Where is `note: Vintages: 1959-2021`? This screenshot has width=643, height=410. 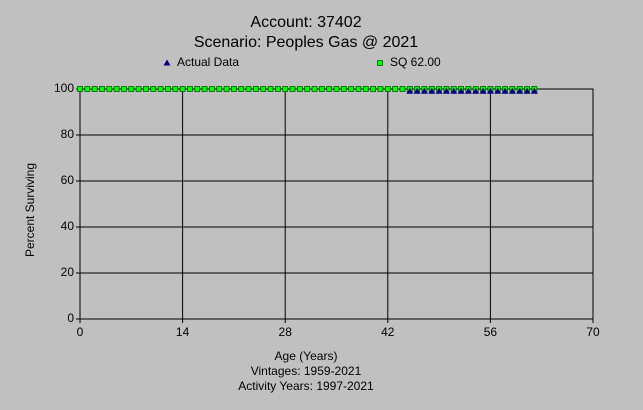 note: Vintages: 1959-2021 is located at coordinates (306, 371).